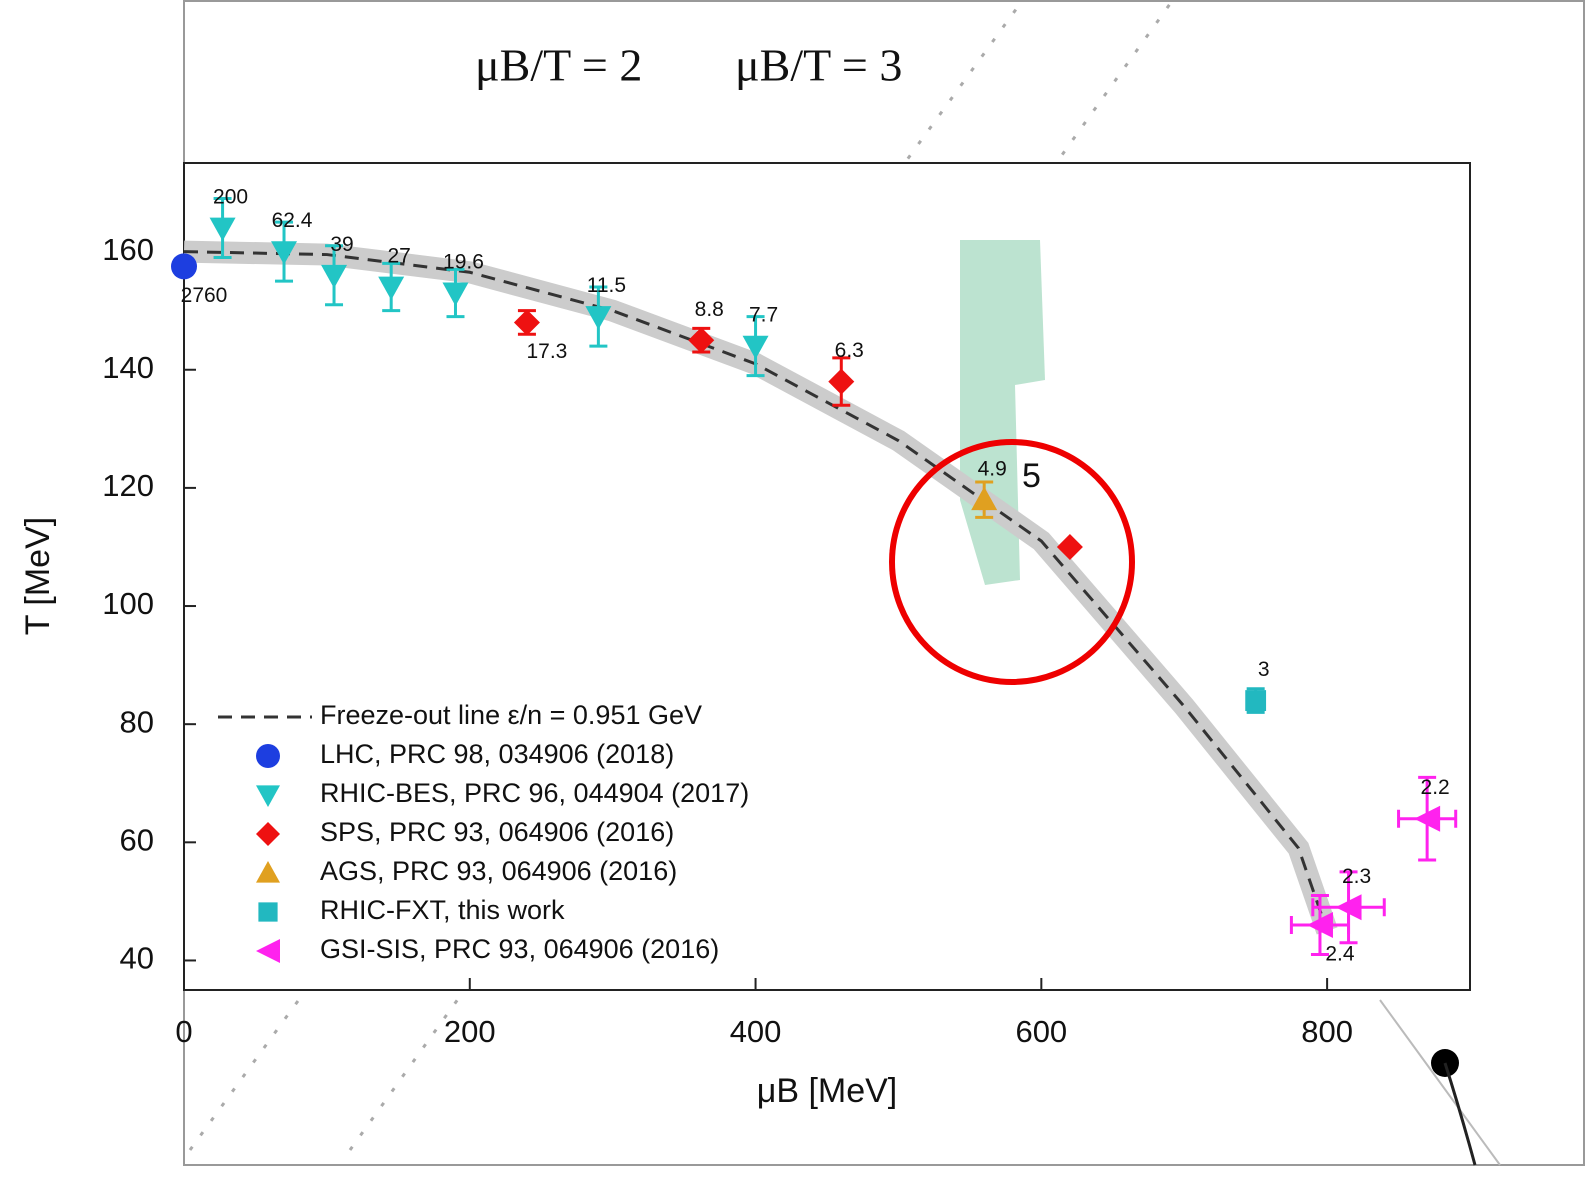  What do you see at coordinates (849, 350) in the screenshot?
I see `point-label: 6.3` at bounding box center [849, 350].